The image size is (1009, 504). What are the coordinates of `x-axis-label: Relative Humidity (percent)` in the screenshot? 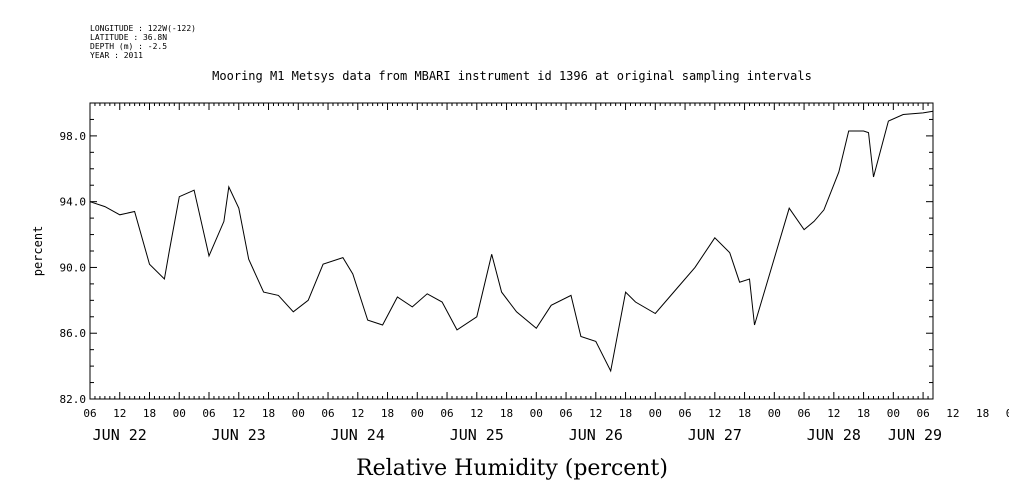 It's located at (512, 468).